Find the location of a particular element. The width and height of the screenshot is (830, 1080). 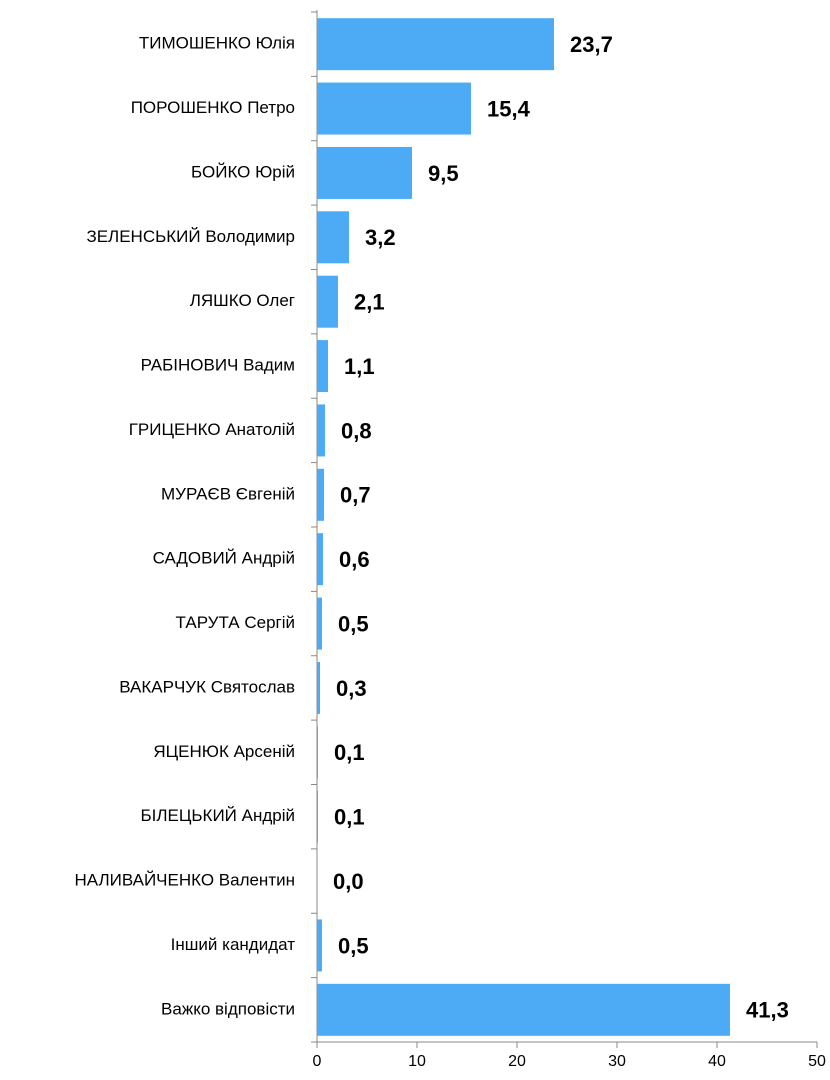

category-label: ВАКАРЧУК Святослав is located at coordinates (207, 686).